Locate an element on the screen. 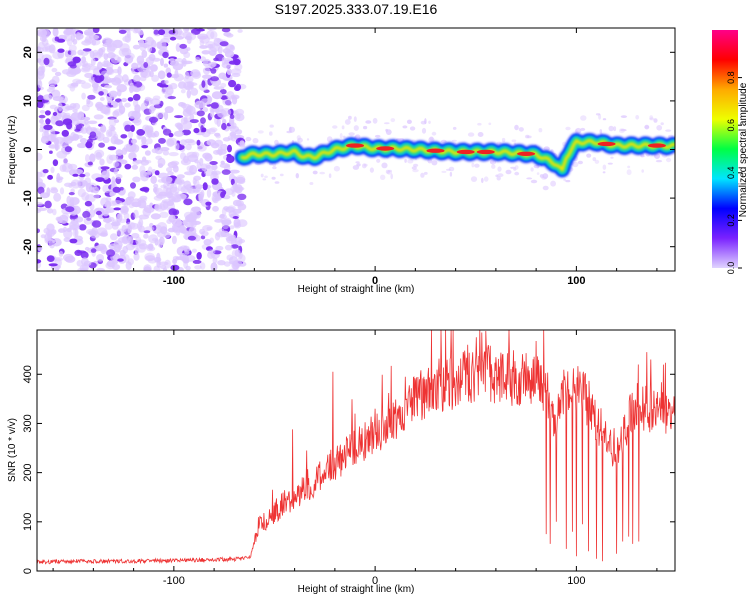 The image size is (750, 600). ridge-peak is located at coordinates (526, 153).